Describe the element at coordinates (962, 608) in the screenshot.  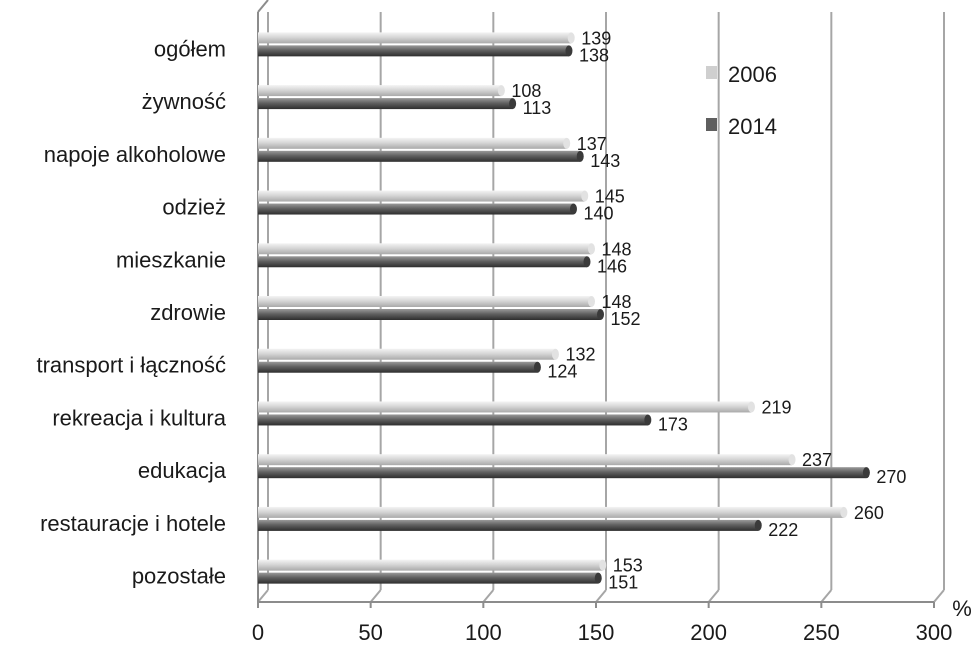
I see `unit-label: %` at that location.